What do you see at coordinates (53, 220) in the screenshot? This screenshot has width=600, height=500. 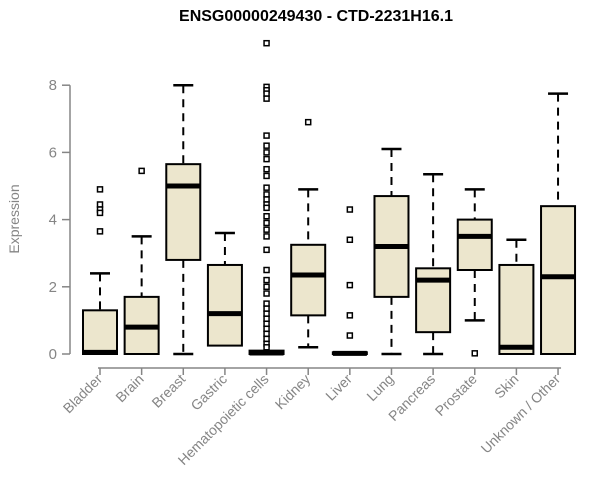 I see `y-tick-label: 4` at bounding box center [53, 220].